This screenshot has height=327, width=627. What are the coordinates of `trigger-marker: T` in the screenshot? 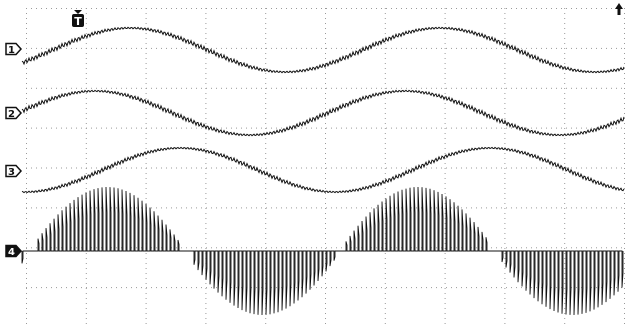 It's located at (78, 19).